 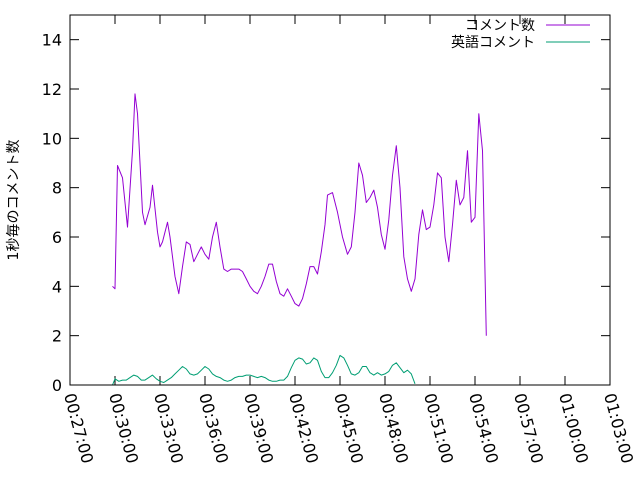 What do you see at coordinates (78, 428) in the screenshot?
I see `x-tick-label: 00:27:00` at bounding box center [78, 428].